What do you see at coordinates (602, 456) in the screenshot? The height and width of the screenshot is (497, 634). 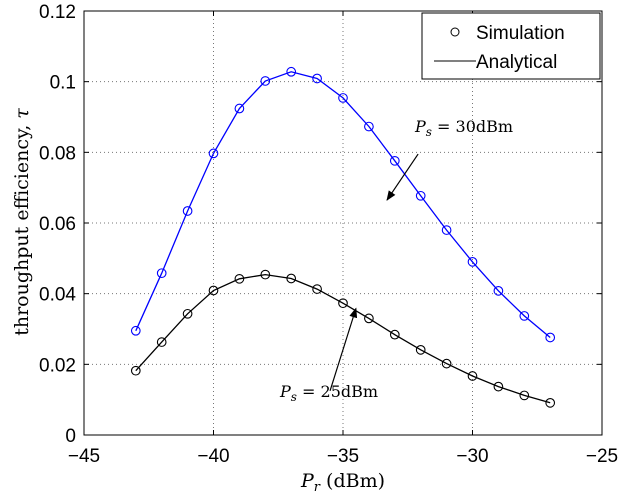 I see `x-tick-label: −25` at bounding box center [602, 456].